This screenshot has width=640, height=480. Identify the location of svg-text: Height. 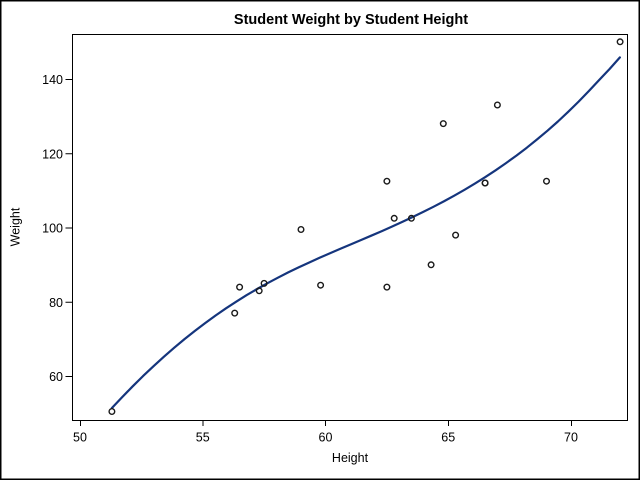
(350, 458).